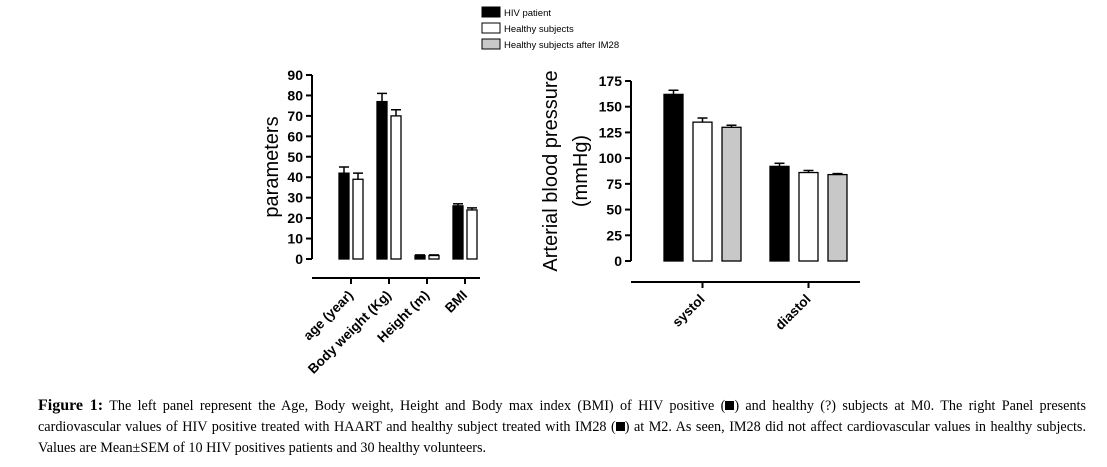 The image size is (1107, 467). Describe the element at coordinates (581, 171) in the screenshot. I see `y-axis-label-line-2: (mmHg)` at that location.